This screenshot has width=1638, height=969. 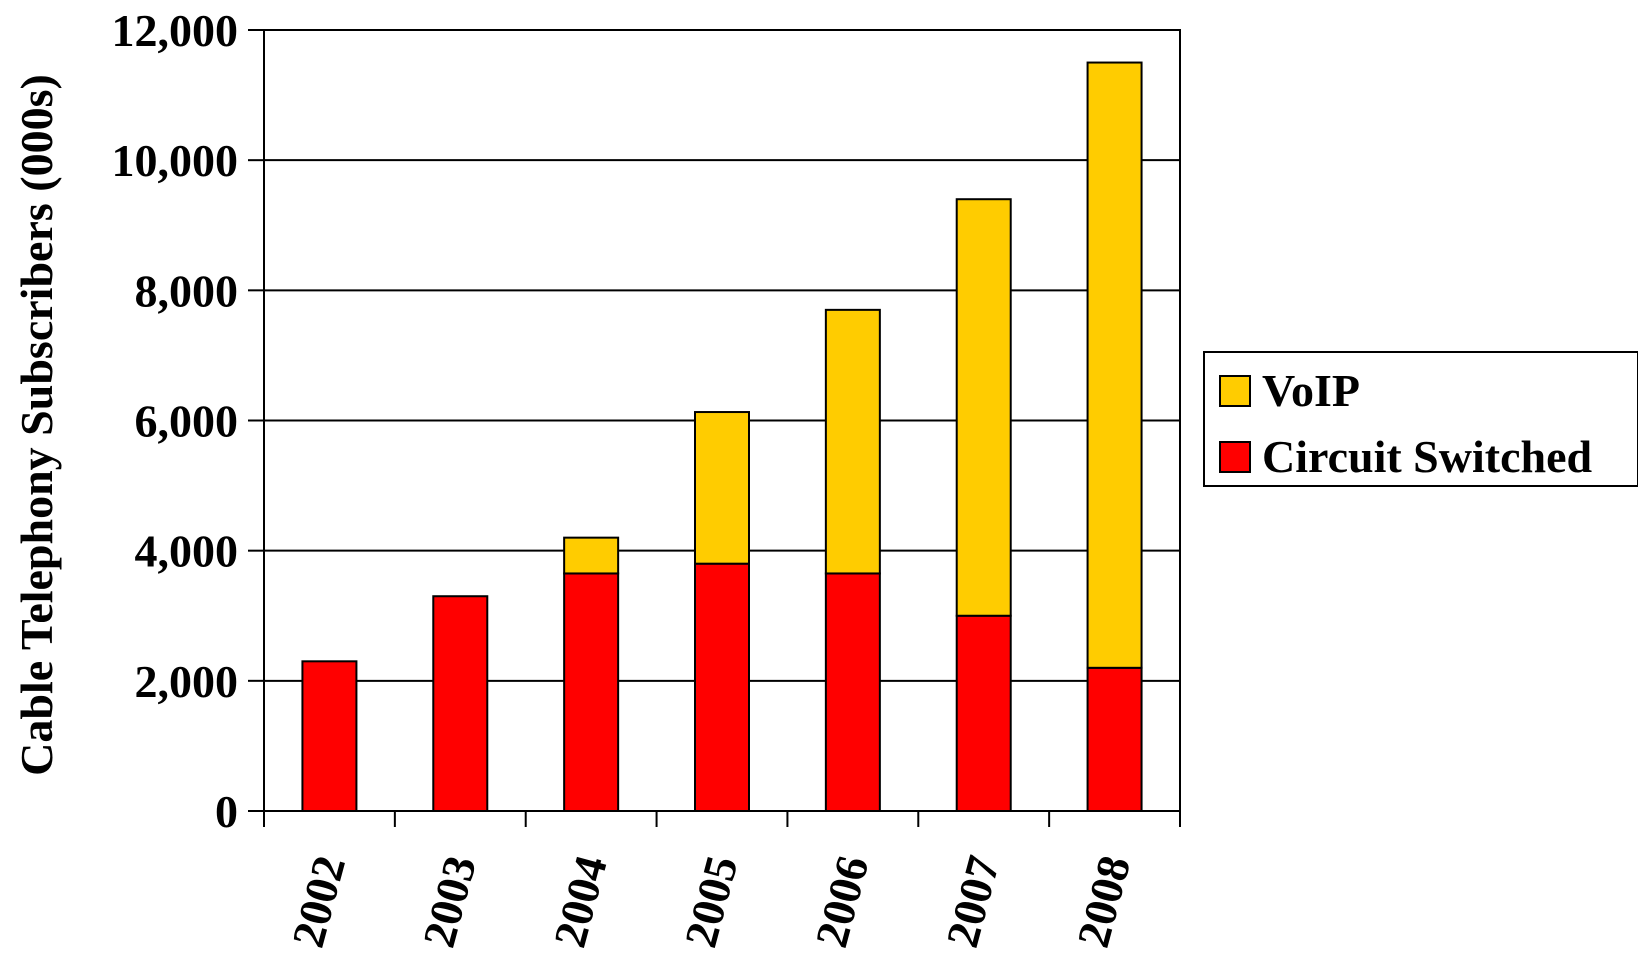 I want to click on bar-circuit-switched-2005, so click(x=722, y=687).